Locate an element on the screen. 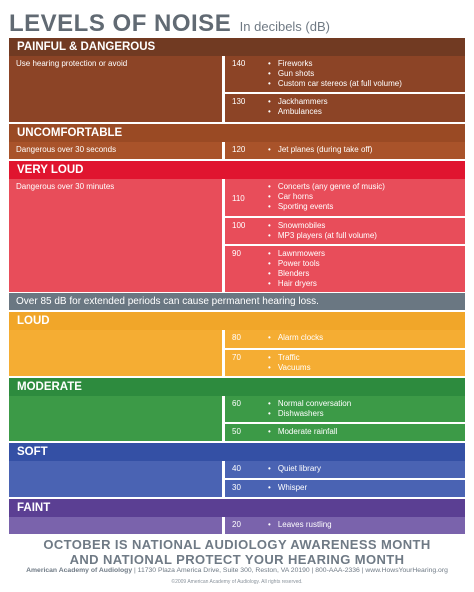  list-item: • MP3 players (at full volume) is located at coordinates (322, 235).